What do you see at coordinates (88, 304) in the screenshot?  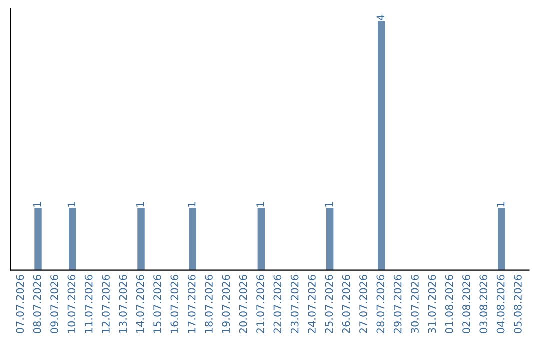 I see `x-tick-label: 11.07.2026` at bounding box center [88, 304].